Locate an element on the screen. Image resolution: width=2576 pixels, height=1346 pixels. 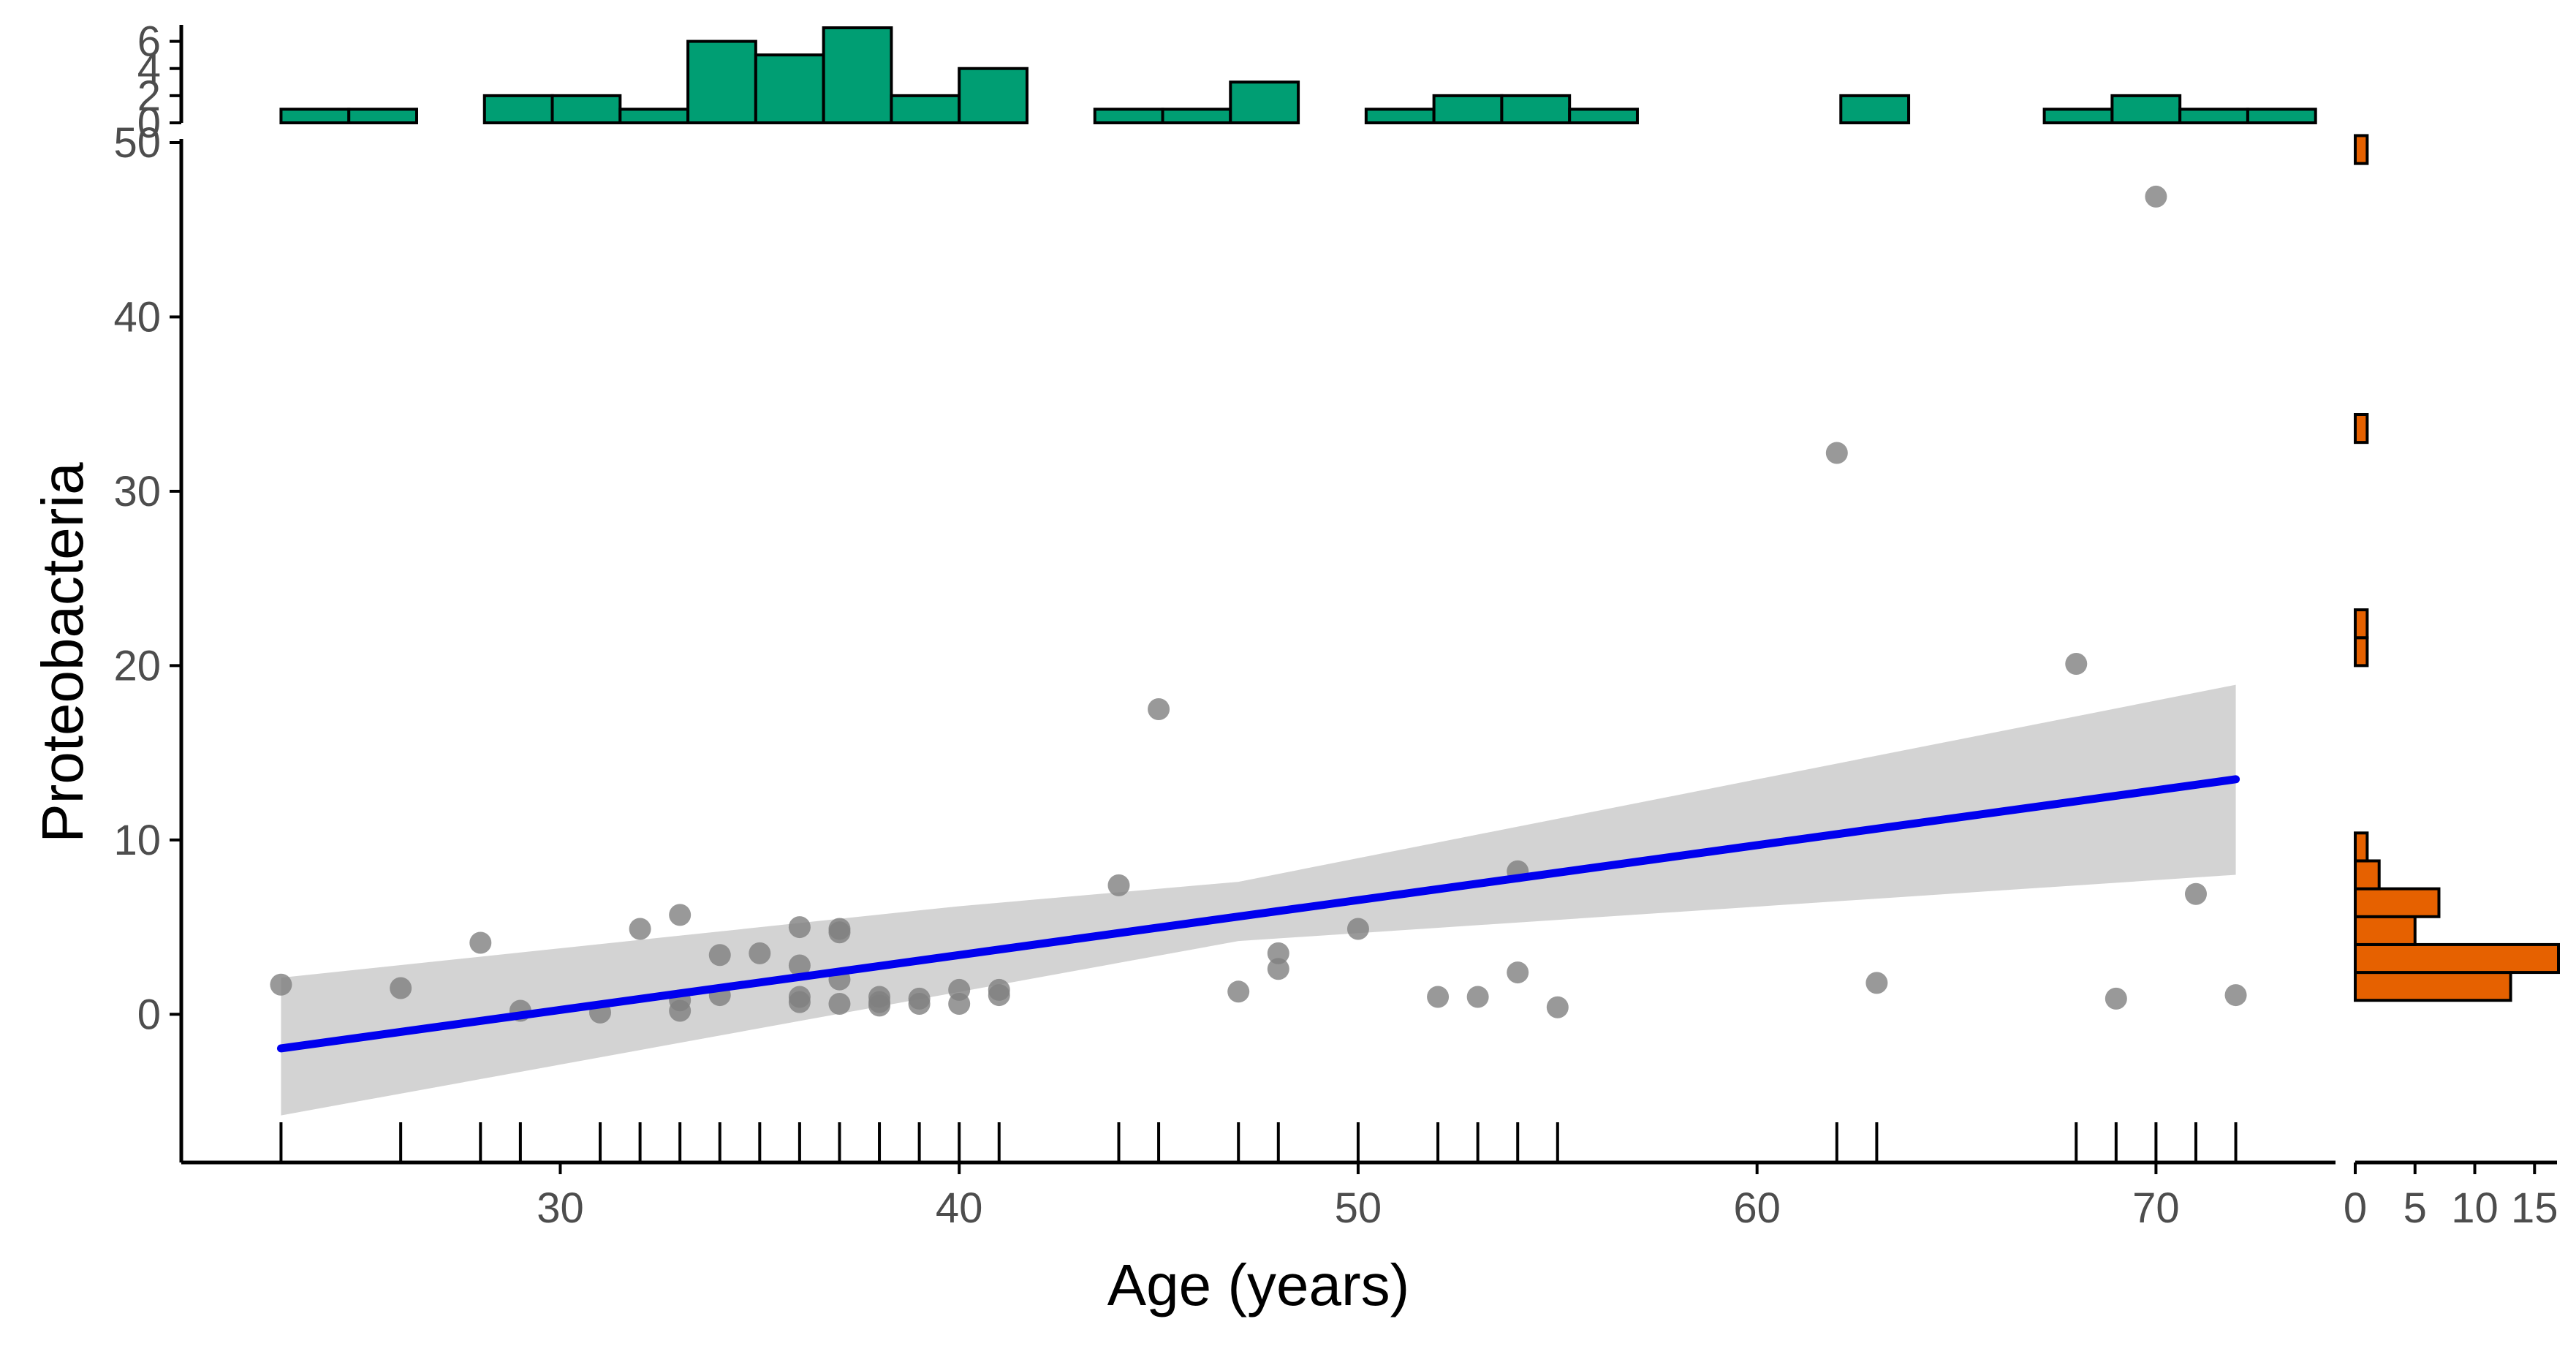
right-hist-tick-label: 5 is located at coordinates (2415, 1208).